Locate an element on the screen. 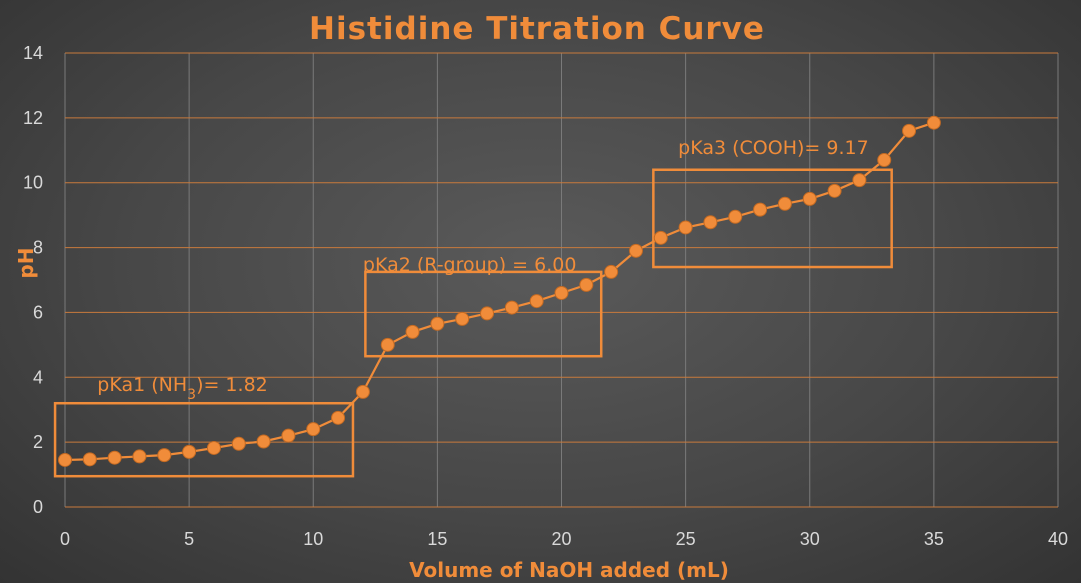 The width and height of the screenshot is (1081, 583). pka-label-text: pKa2 (R-group) = 6.00 is located at coordinates (470, 265).